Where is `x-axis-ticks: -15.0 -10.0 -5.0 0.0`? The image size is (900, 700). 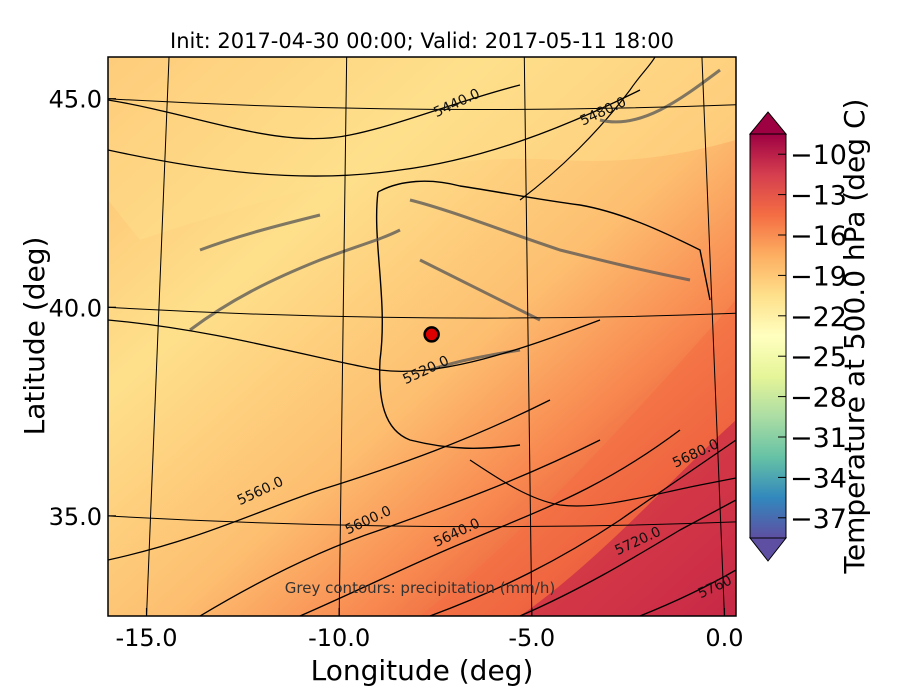 x-axis-ticks: -15.0 -10.0 -5.0 0.0 is located at coordinates (429, 630).